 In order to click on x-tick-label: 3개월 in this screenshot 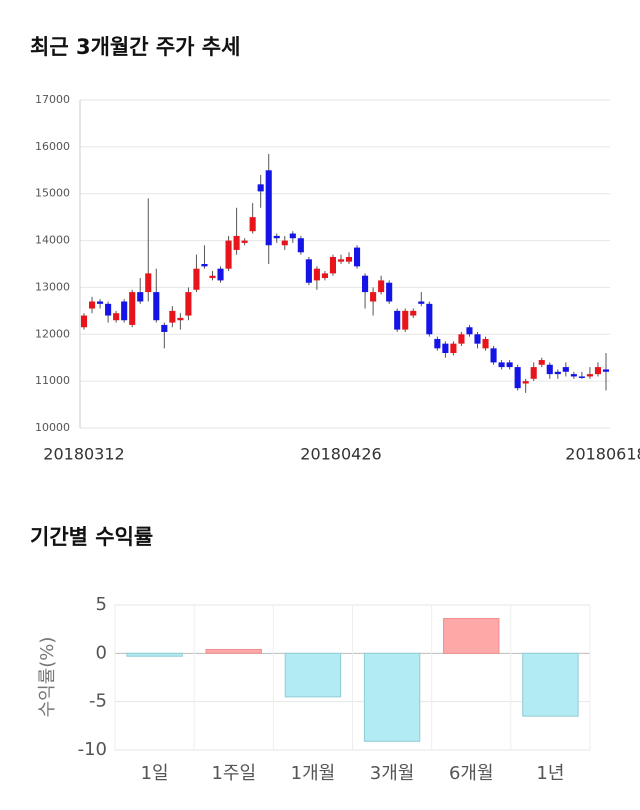, I will do `click(392, 773)`.